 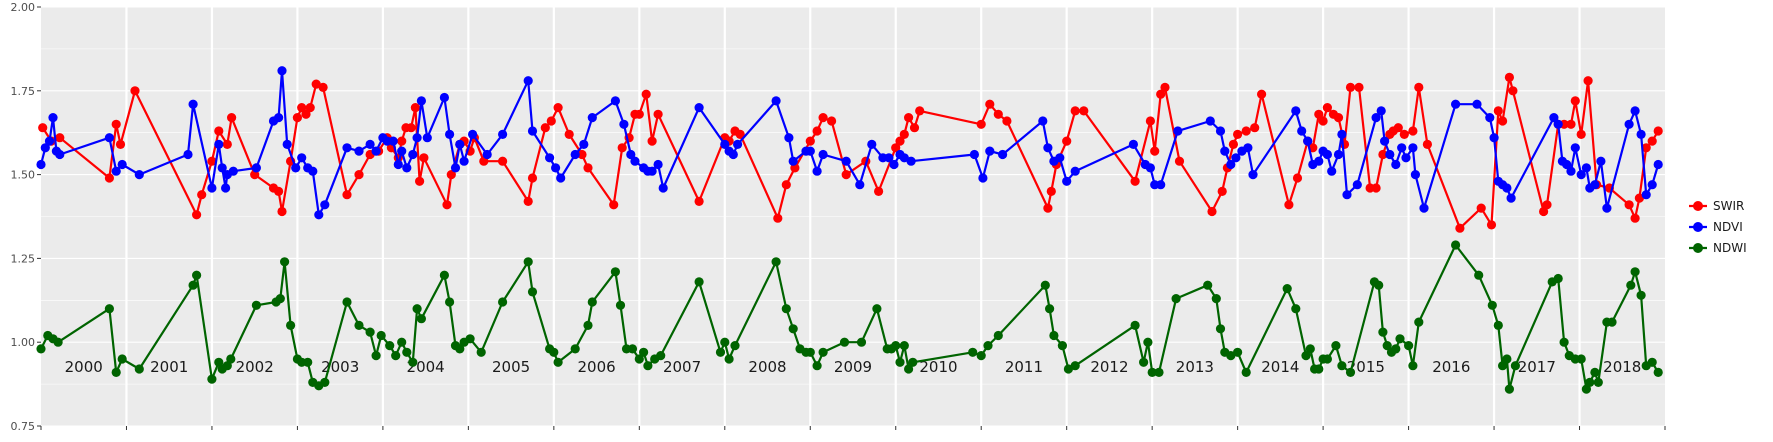 What do you see at coordinates (23, 7) in the screenshot?
I see `y-tick-label: 2.00` at bounding box center [23, 7].